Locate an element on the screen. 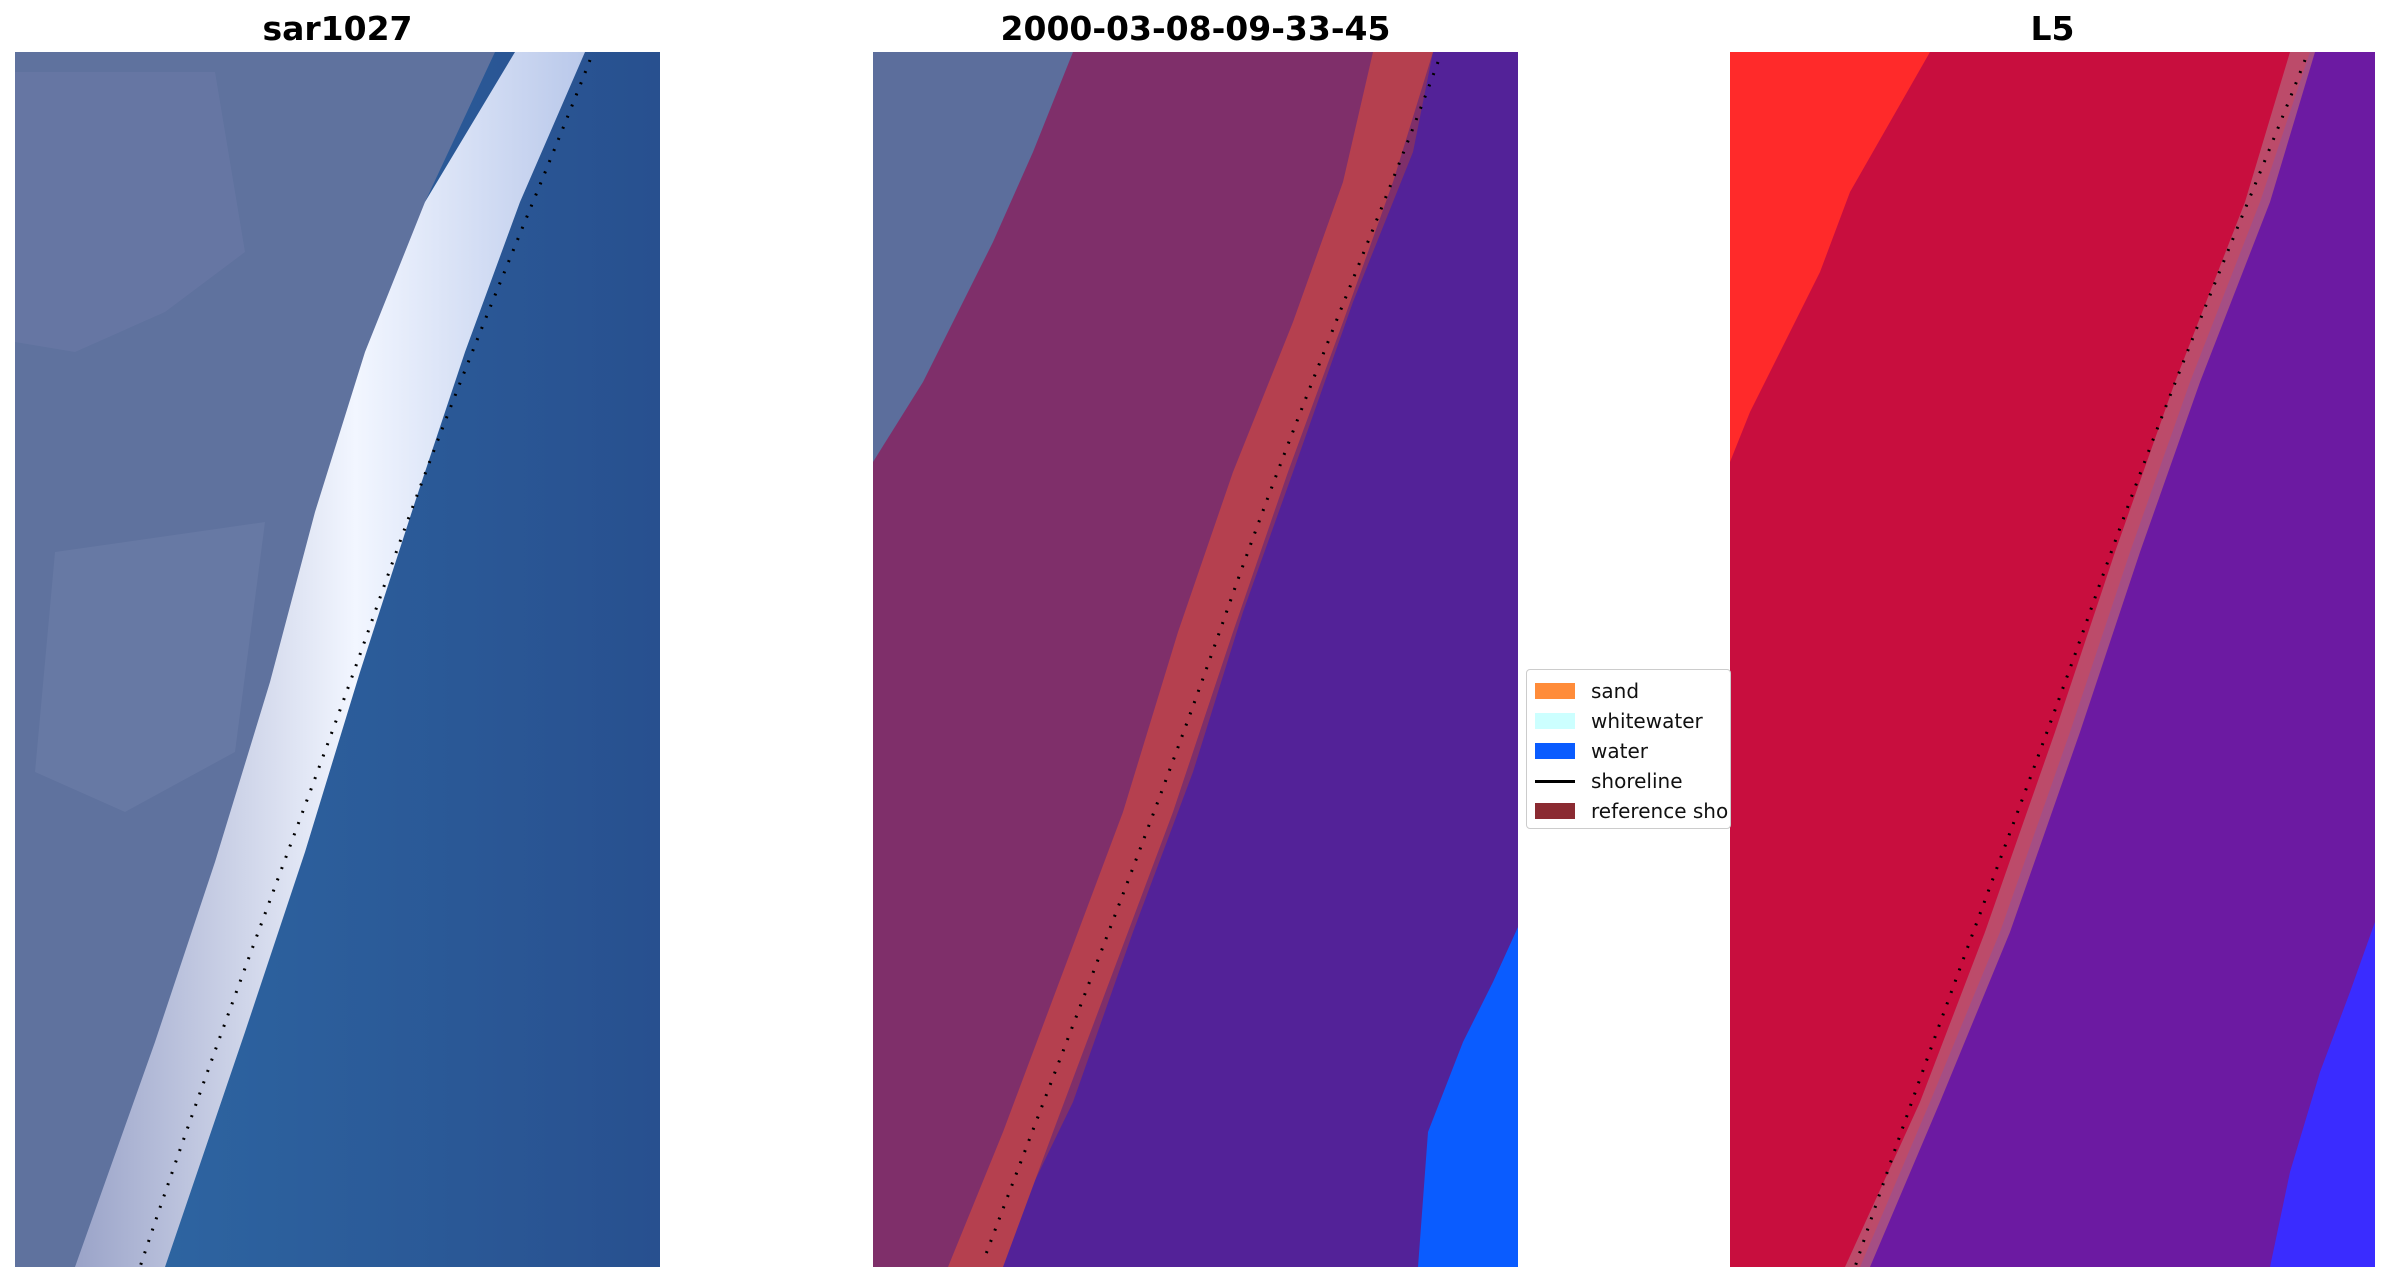 The image size is (2388, 1283). legend-item-shoreline: shoreline is located at coordinates (1609, 781).